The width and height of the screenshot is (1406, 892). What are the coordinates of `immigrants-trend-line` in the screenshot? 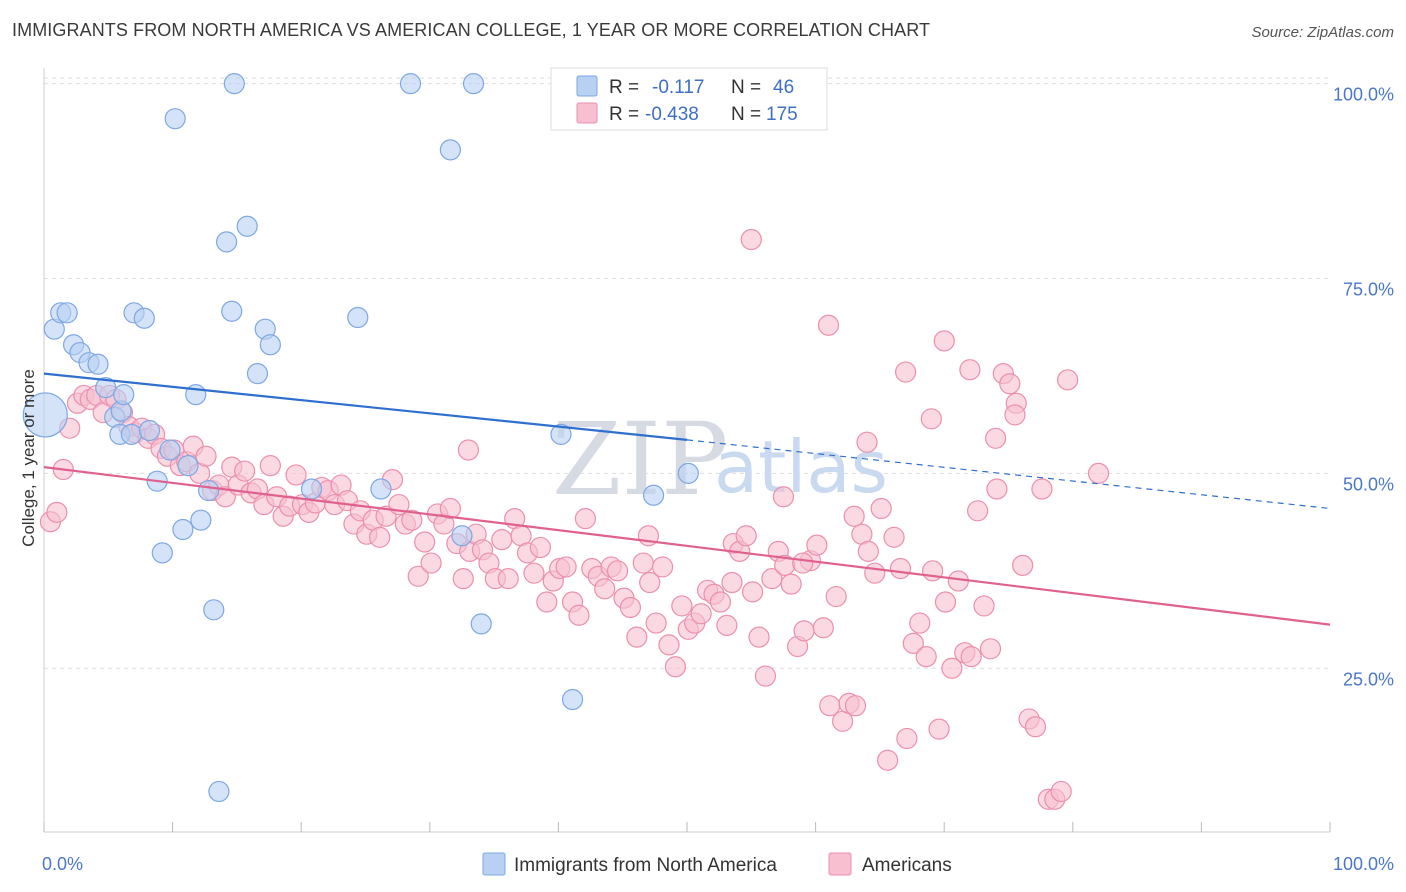 It's located at (365, 406).